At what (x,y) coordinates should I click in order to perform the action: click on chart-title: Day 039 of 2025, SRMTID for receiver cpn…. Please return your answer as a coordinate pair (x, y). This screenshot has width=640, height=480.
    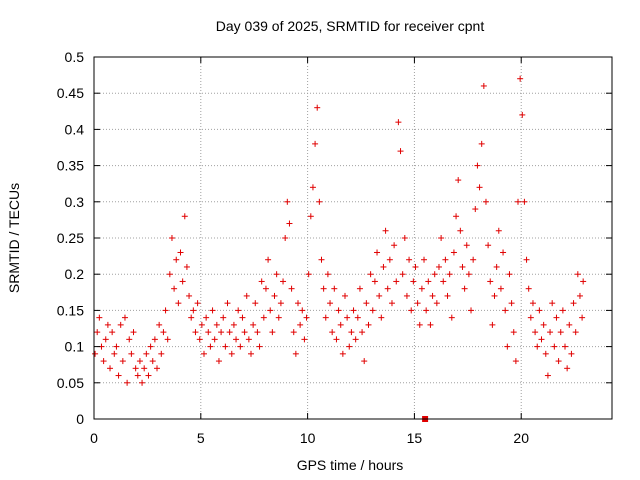
    Looking at the image, I should click on (350, 26).